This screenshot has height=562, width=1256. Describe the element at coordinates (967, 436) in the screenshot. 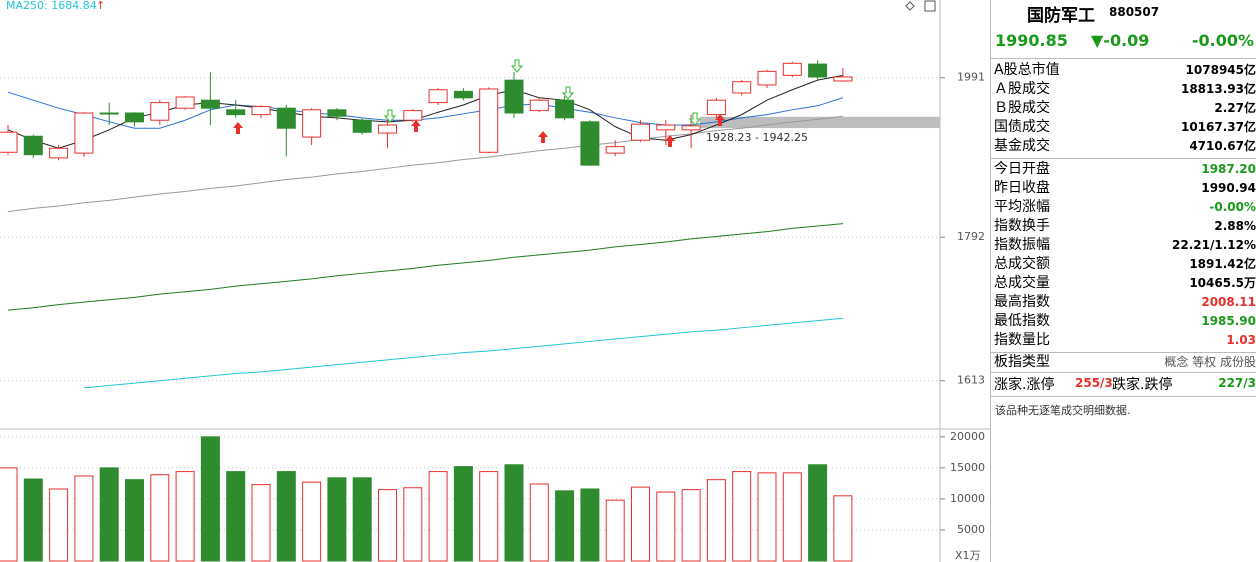

I see `y-tick-label: 20000` at that location.